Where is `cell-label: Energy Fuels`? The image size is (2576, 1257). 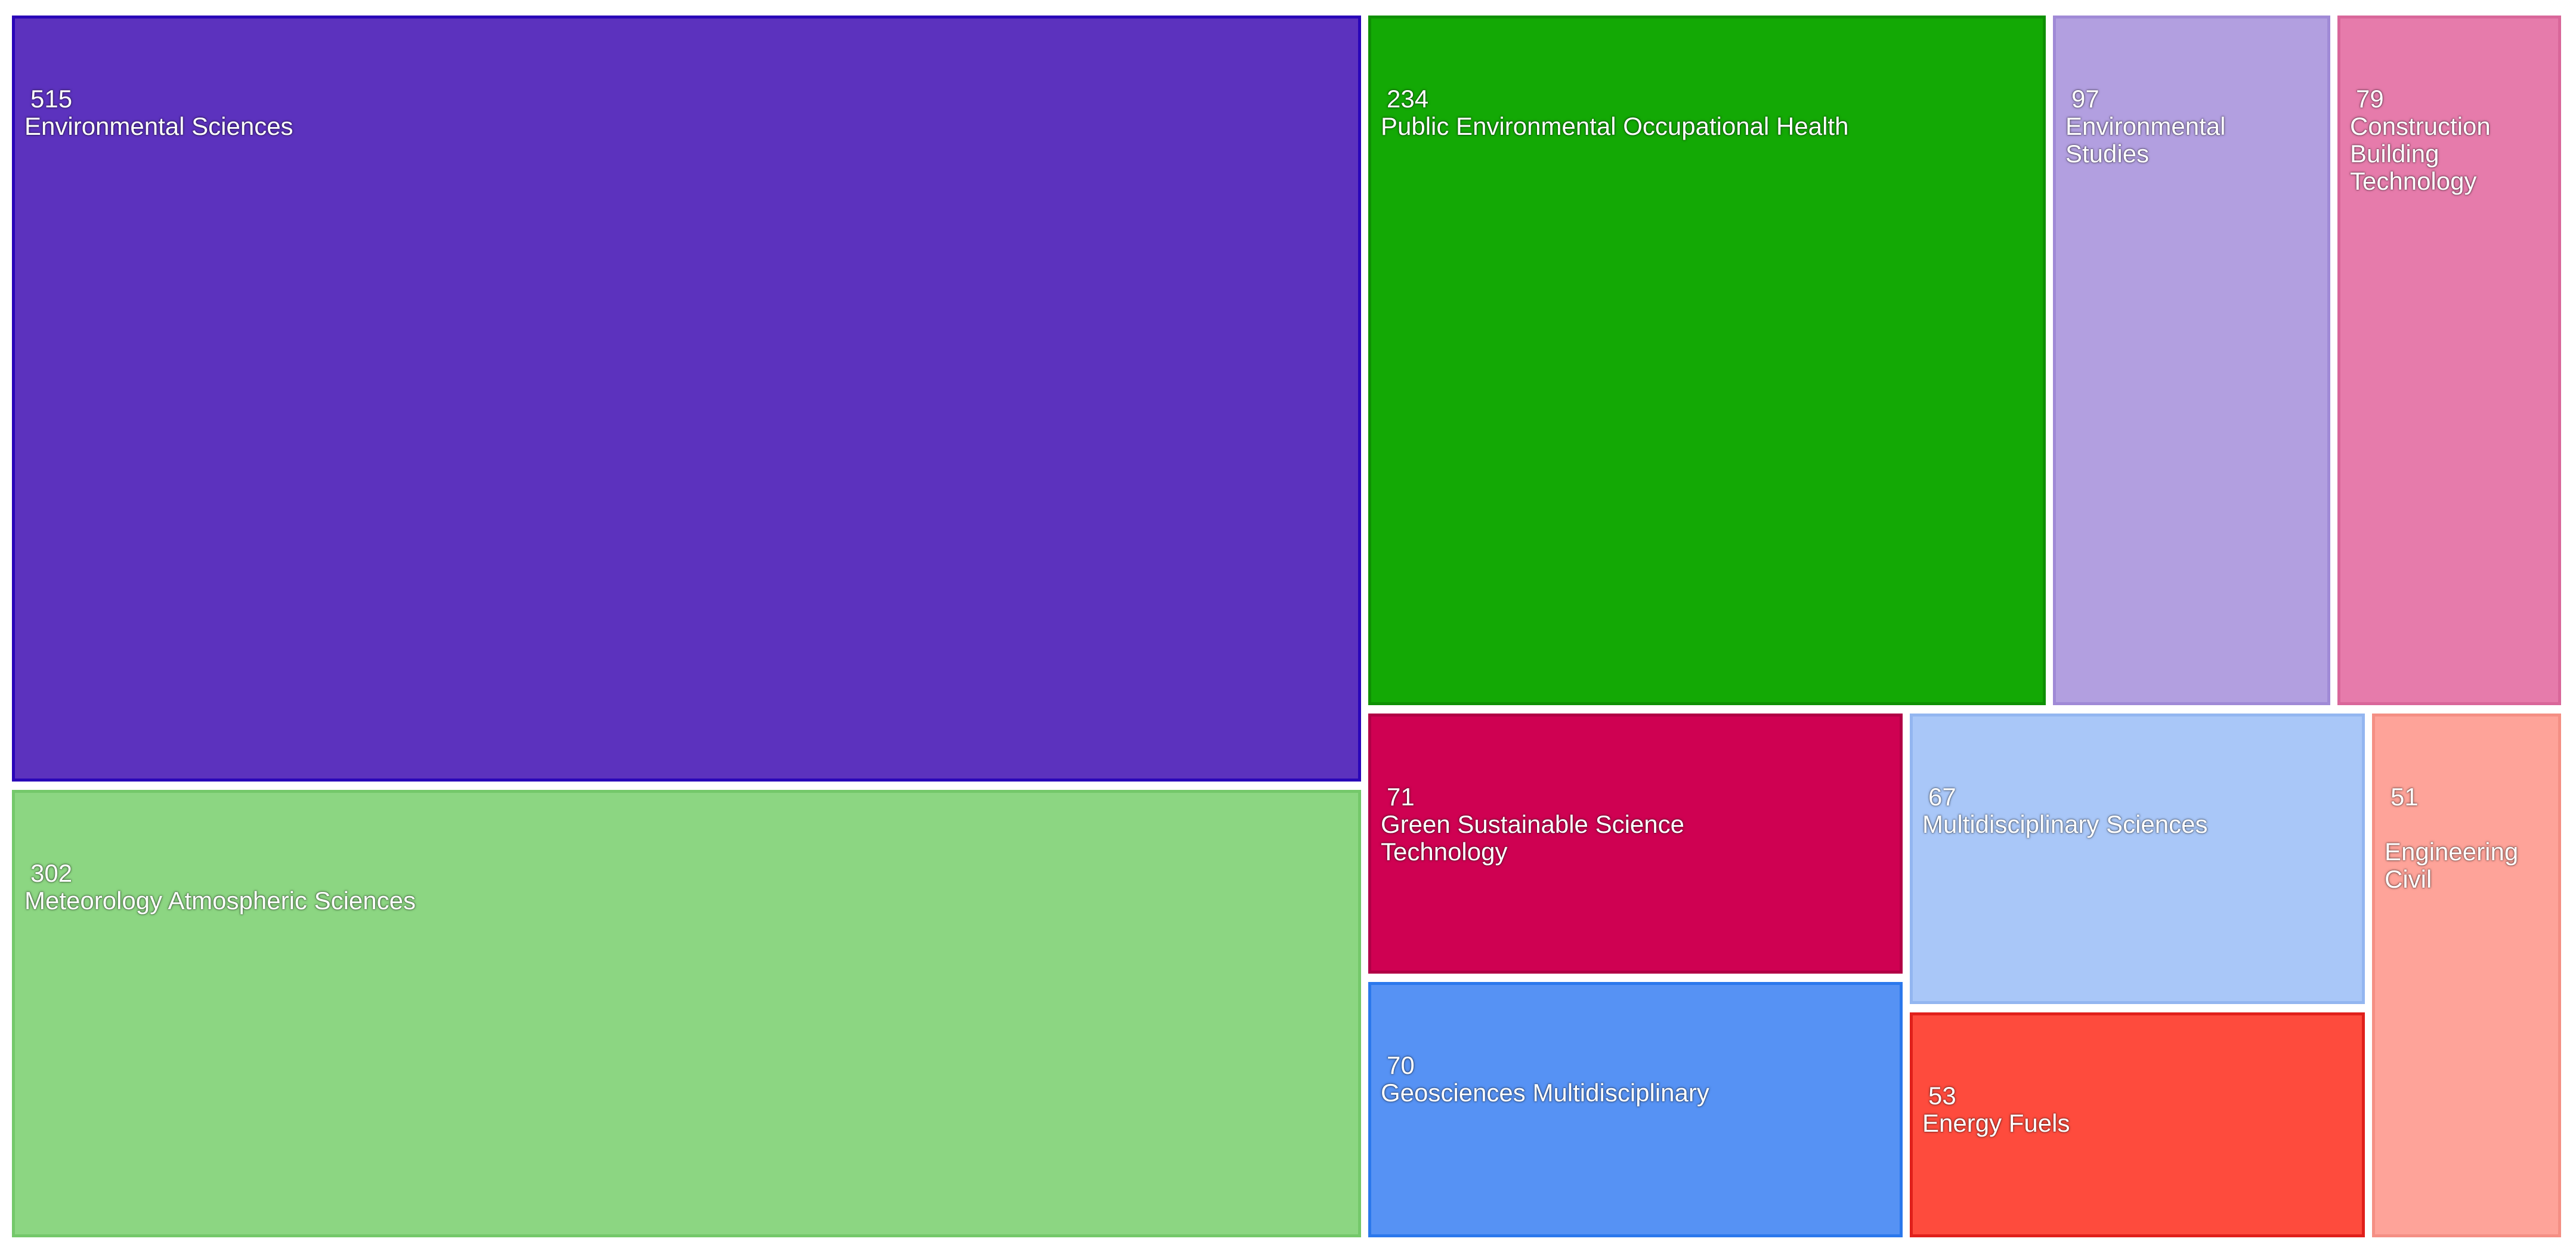 cell-label: Energy Fuels is located at coordinates (1996, 1123).